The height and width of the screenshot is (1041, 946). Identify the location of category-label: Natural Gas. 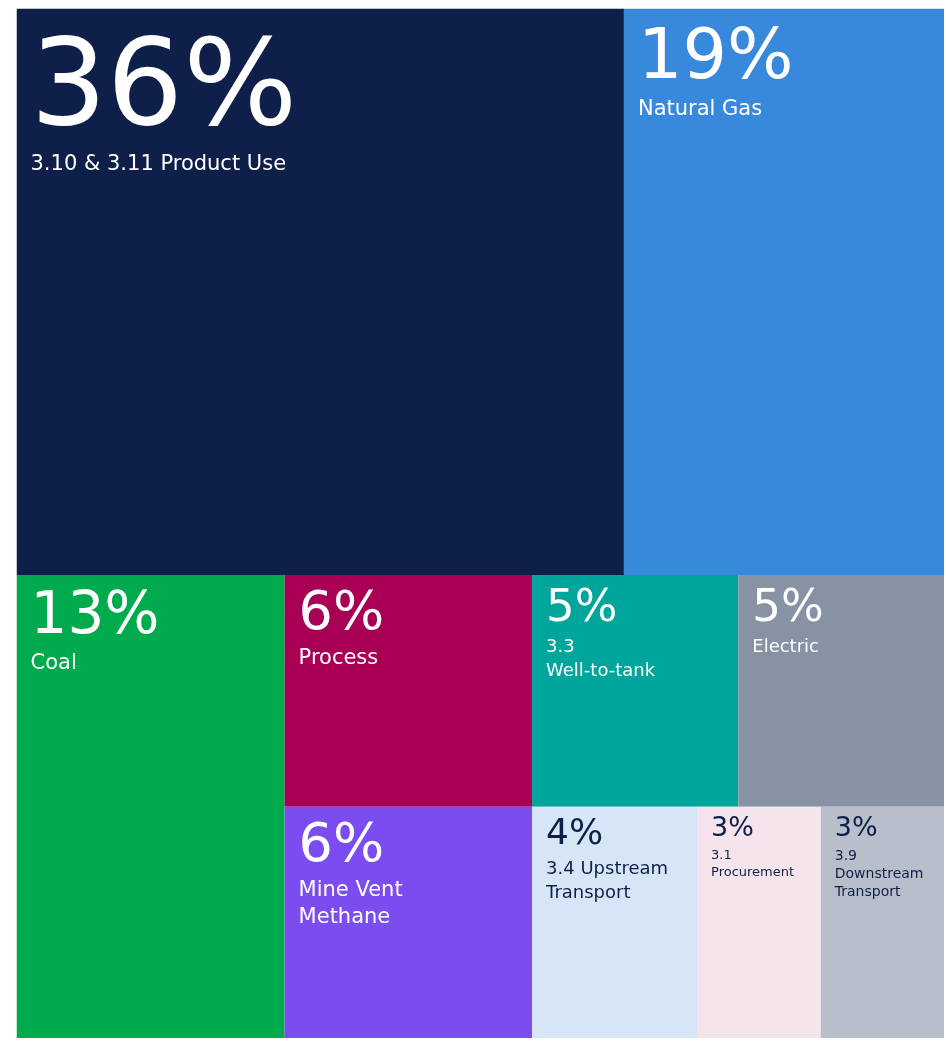
(700, 108).